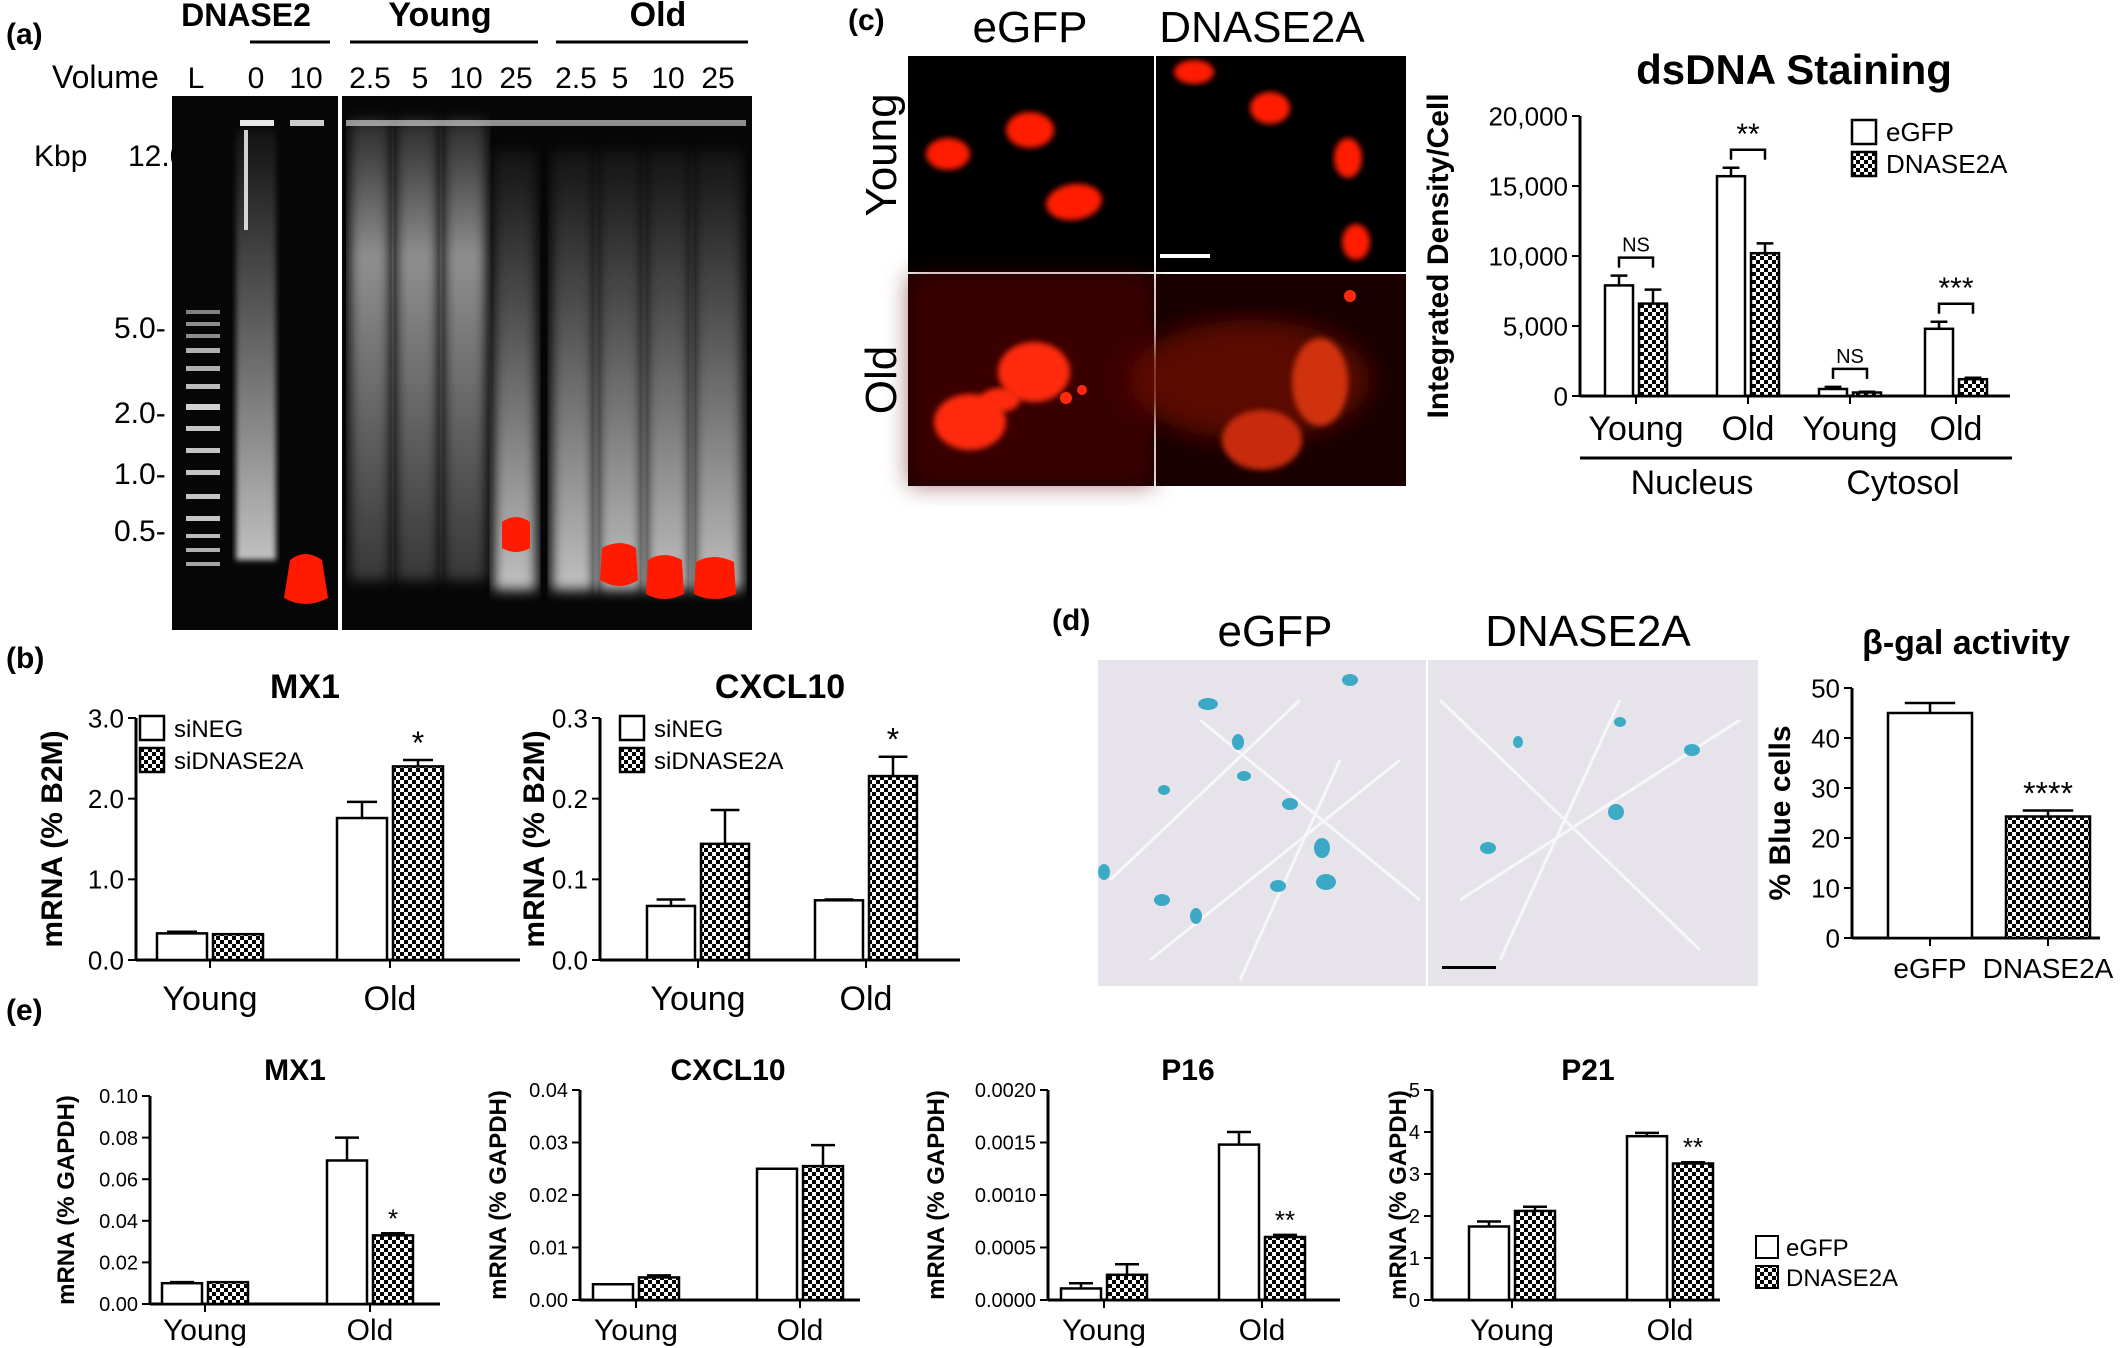 Image resolution: width=2128 pixels, height=1348 pixels. I want to click on y-tick-label: 10,000, so click(1528, 256).